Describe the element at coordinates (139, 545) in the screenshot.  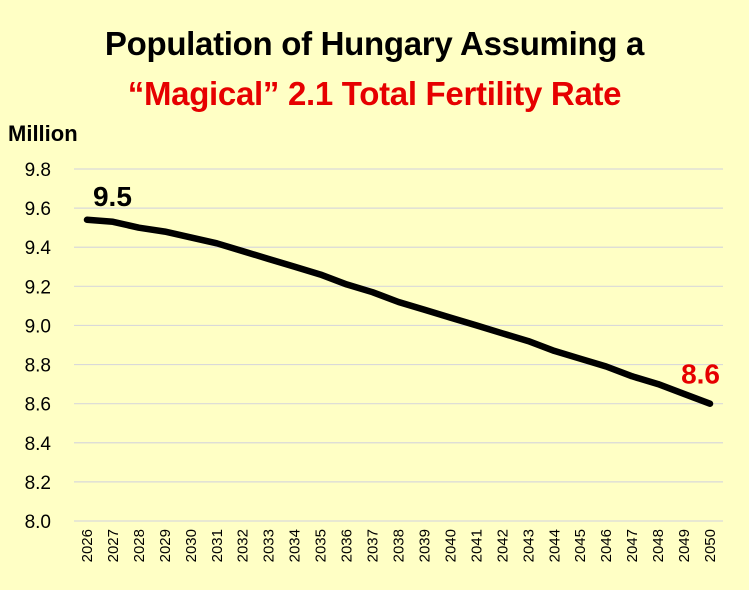
I see `x-tick-label: 2028` at that location.